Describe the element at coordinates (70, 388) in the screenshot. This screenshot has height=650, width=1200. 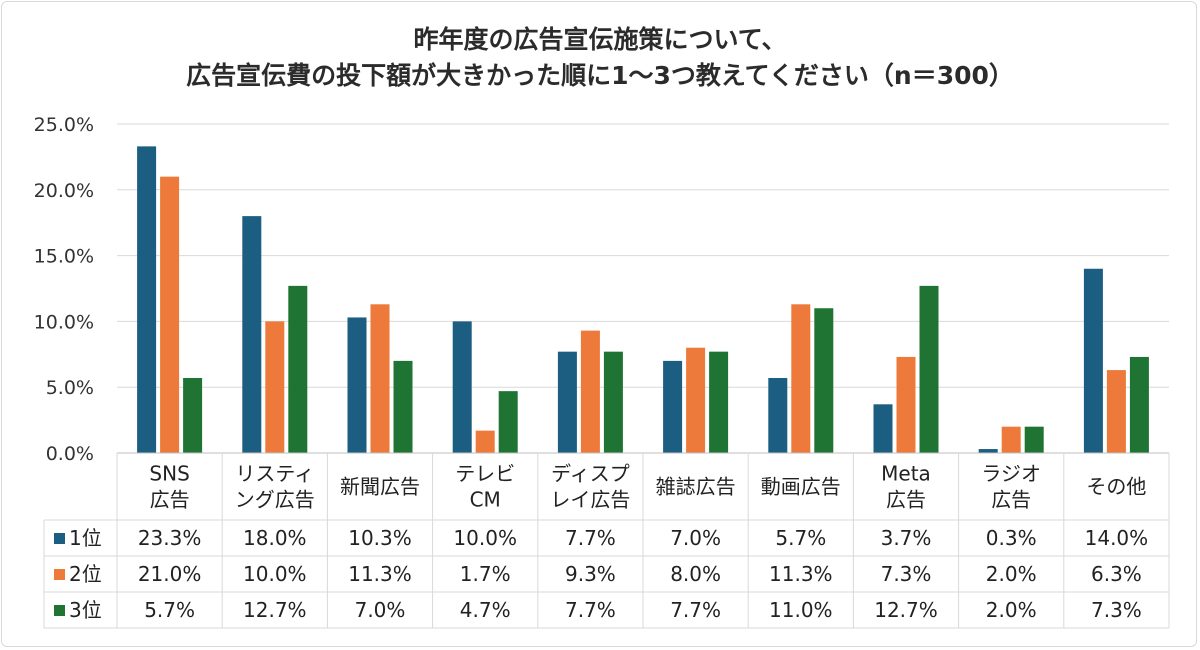
I see `y-tick-label: 5.0%` at that location.